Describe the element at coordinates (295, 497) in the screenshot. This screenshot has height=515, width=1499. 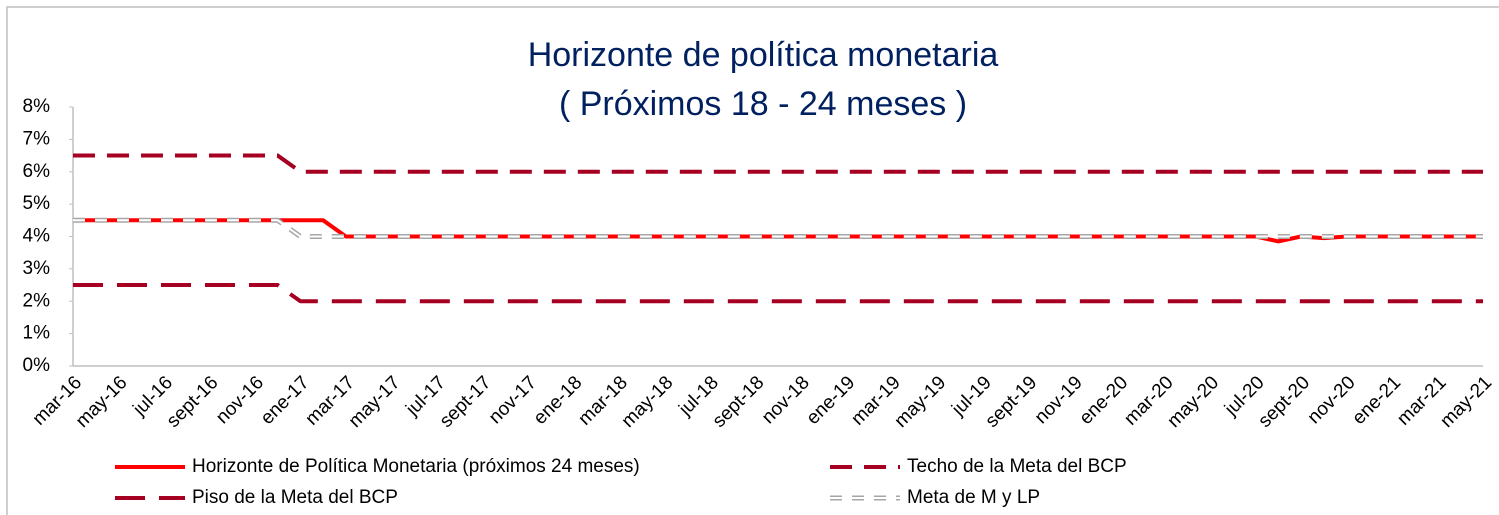
I see `legend-label: Piso de la Meta del BCP` at that location.